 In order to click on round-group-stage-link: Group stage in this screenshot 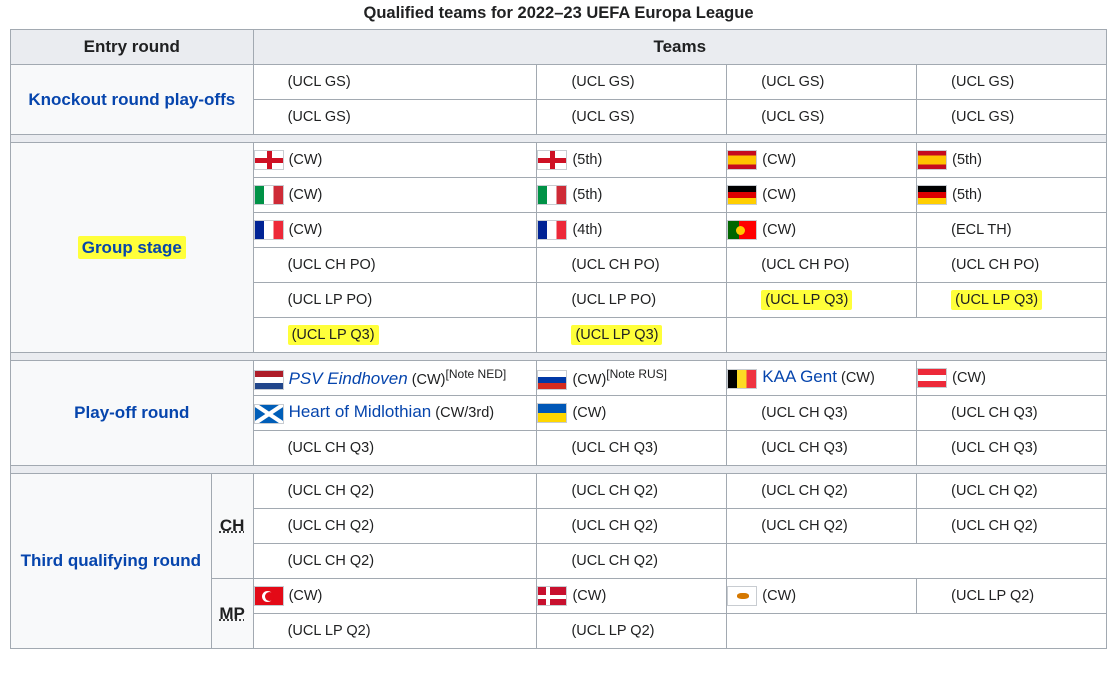, I will do `click(132, 247)`.